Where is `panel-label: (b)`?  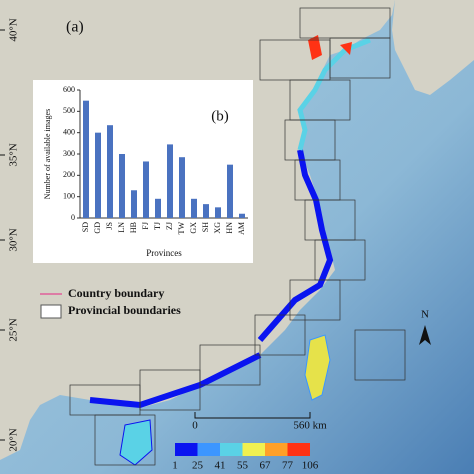 panel-label: (b) is located at coordinates (220, 116).